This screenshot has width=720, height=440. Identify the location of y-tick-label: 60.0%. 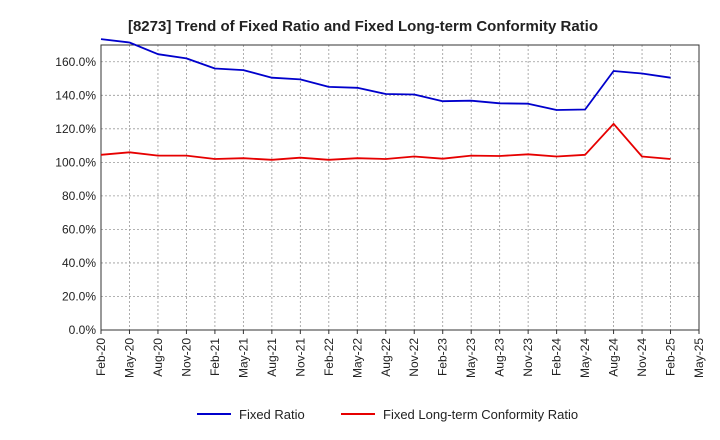
(79, 229).